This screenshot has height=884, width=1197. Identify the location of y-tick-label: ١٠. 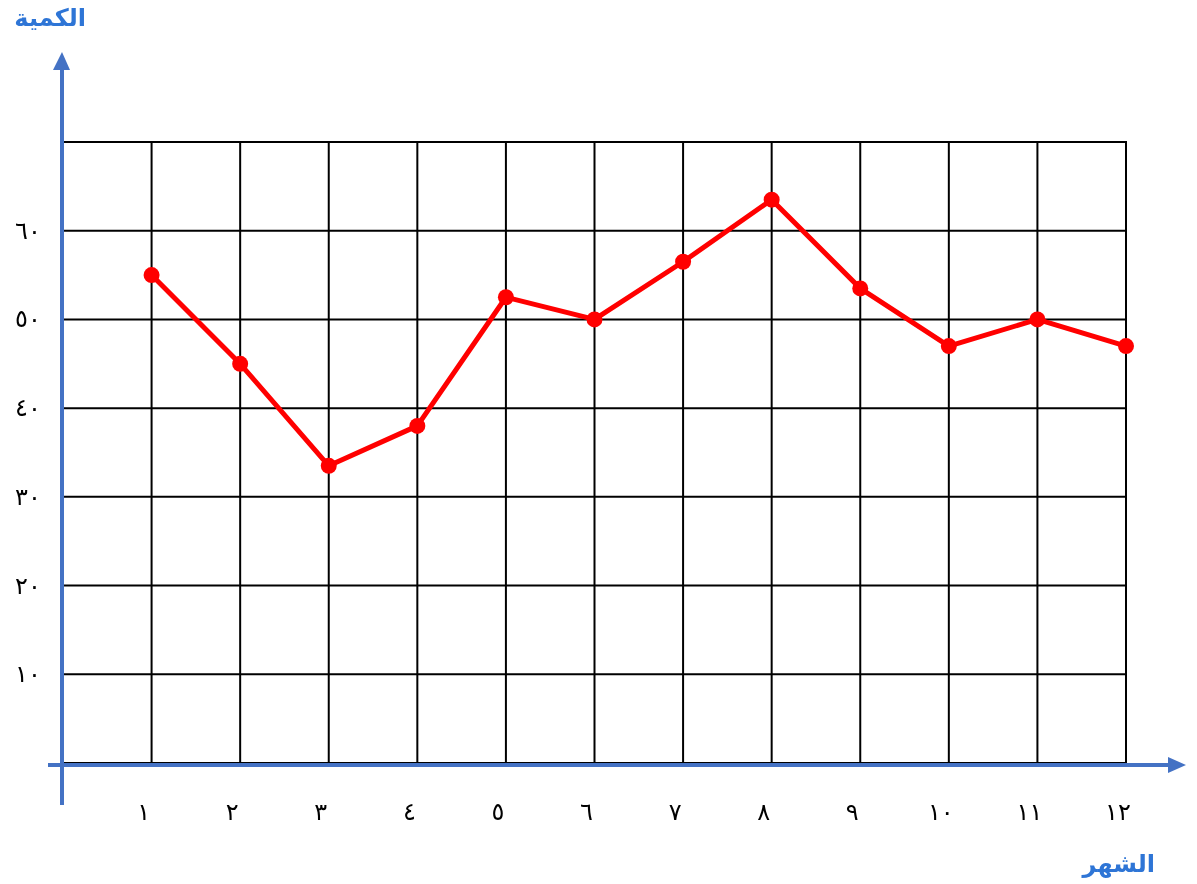
(28, 674).